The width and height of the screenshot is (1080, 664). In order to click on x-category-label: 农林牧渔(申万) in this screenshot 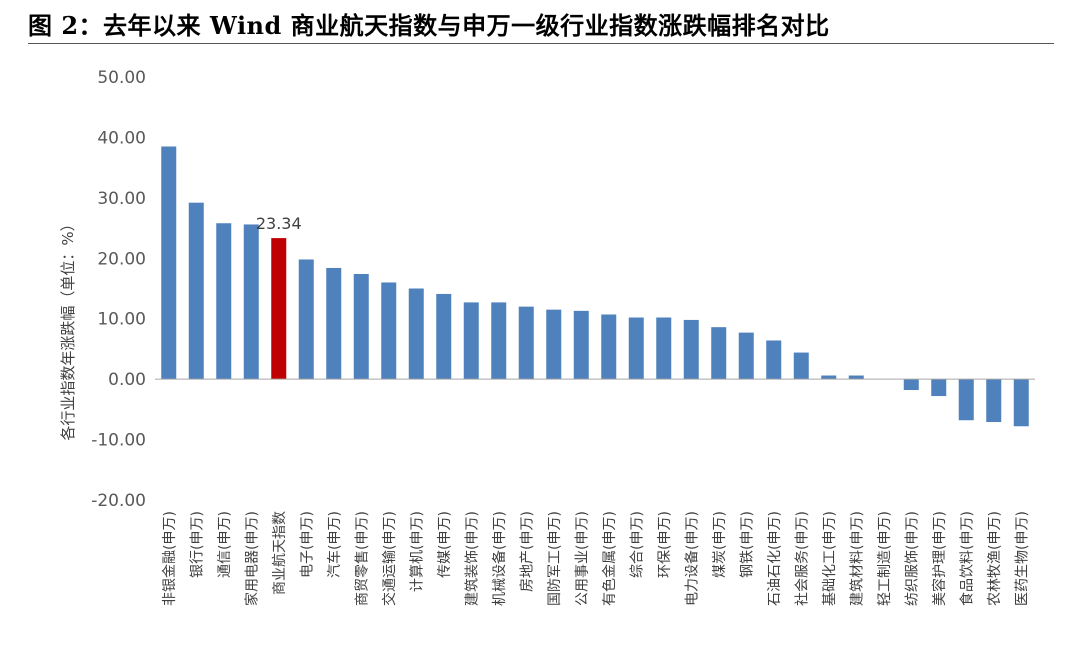, I will do `click(995, 558)`.